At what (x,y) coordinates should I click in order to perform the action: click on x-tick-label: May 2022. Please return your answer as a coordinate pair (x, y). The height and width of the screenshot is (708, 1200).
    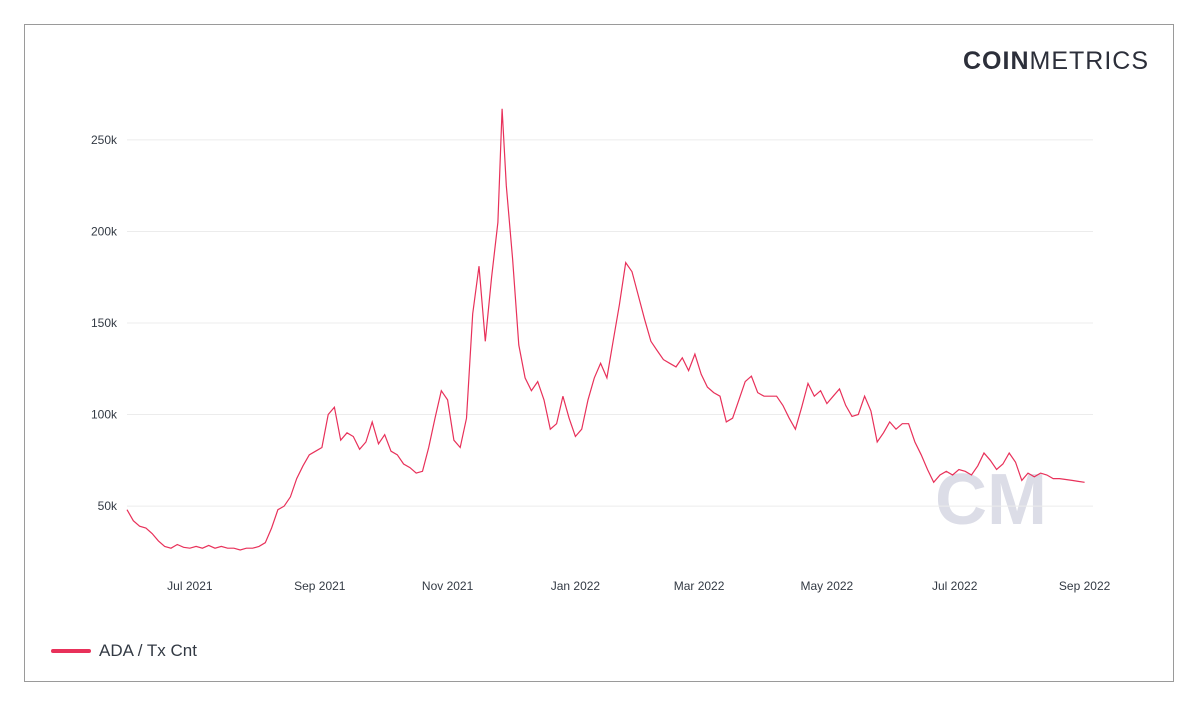
    Looking at the image, I should click on (827, 586).